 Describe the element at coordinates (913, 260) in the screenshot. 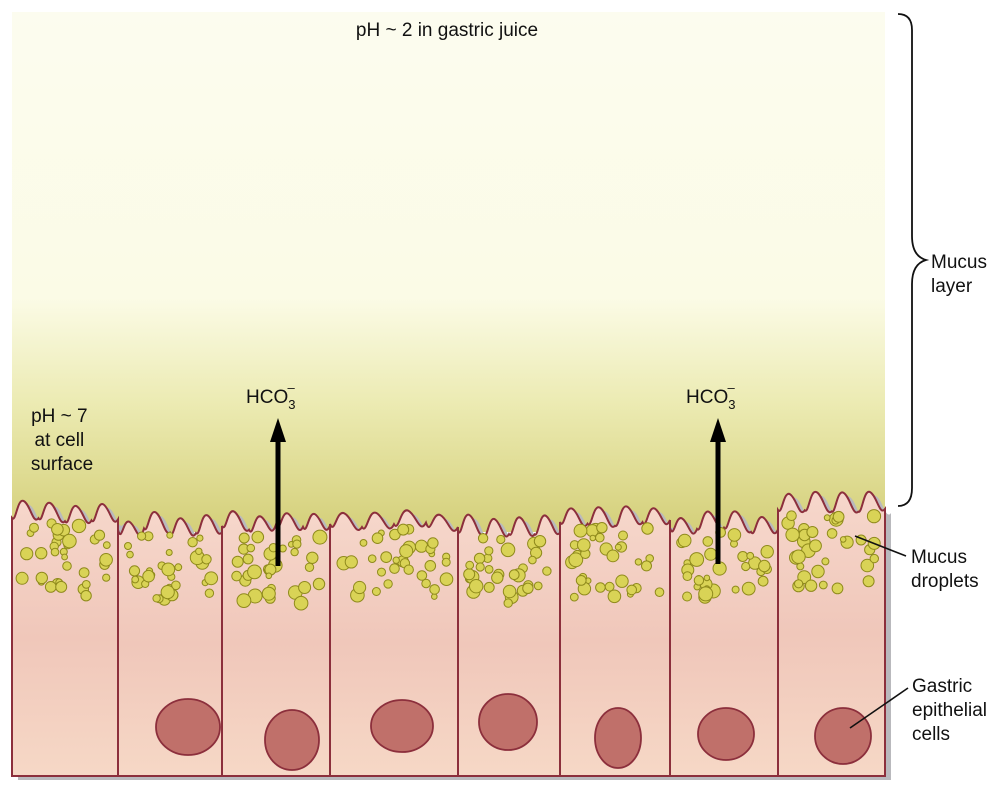

I see `mucus-layer-brace` at that location.